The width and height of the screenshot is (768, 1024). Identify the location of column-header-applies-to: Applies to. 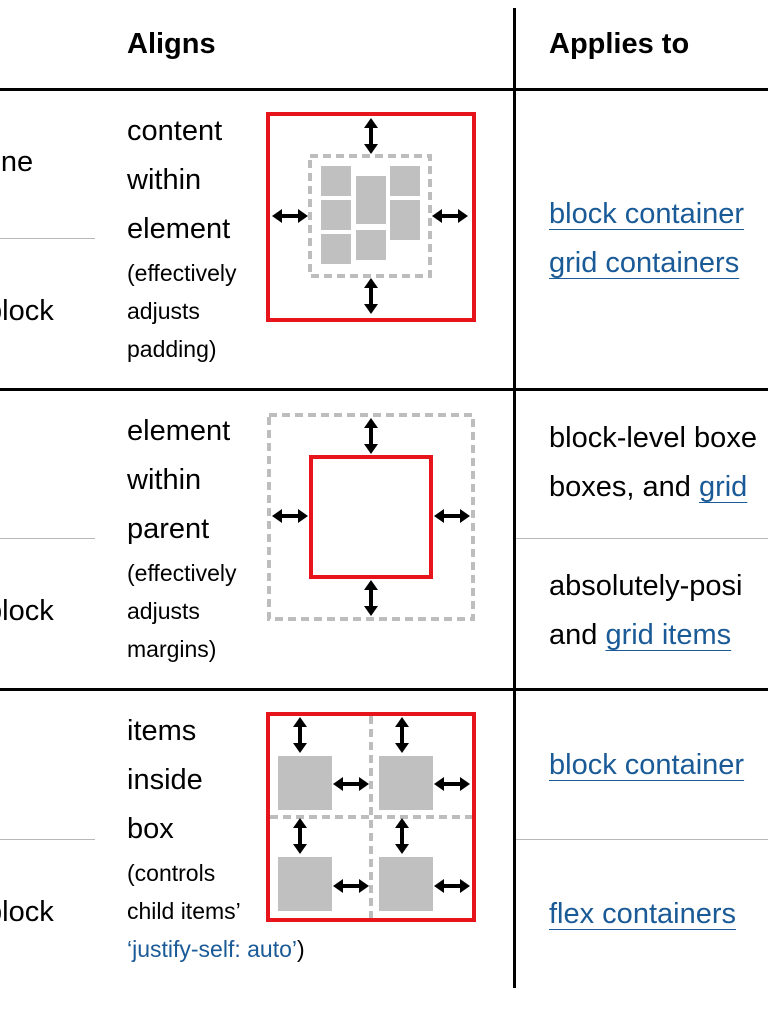
(619, 44).